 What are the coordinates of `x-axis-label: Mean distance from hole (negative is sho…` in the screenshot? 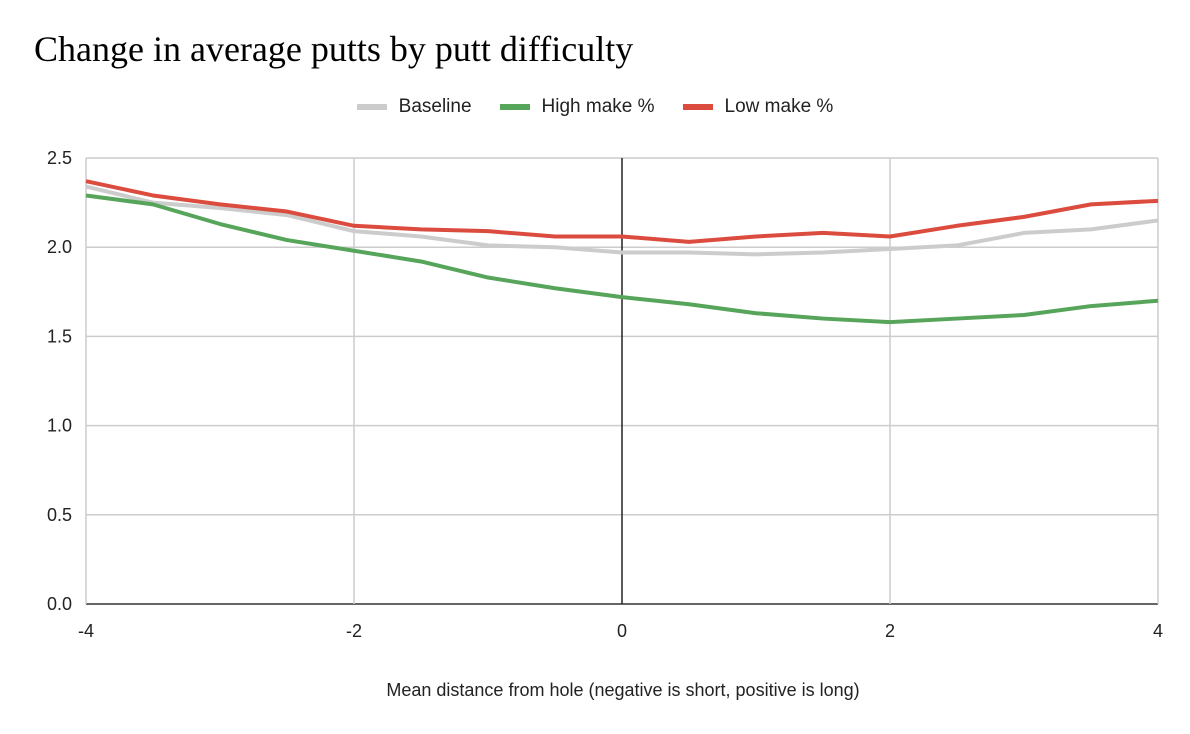 It's located at (623, 690).